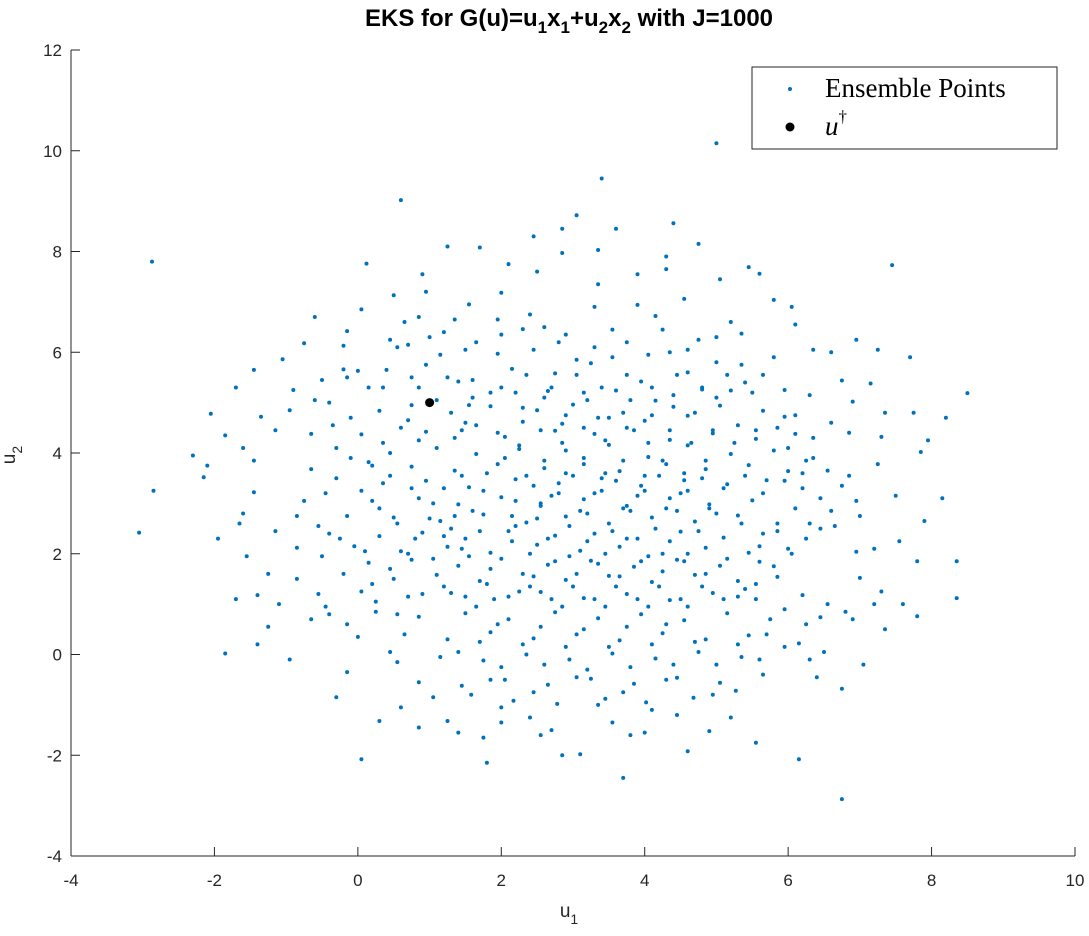  I want to click on legend-ensemble-marker, so click(790, 89).